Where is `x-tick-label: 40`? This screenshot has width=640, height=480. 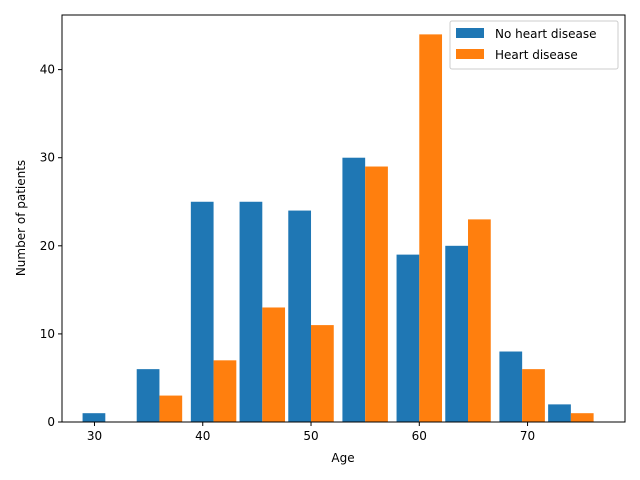
x-tick-label: 40 is located at coordinates (202, 436).